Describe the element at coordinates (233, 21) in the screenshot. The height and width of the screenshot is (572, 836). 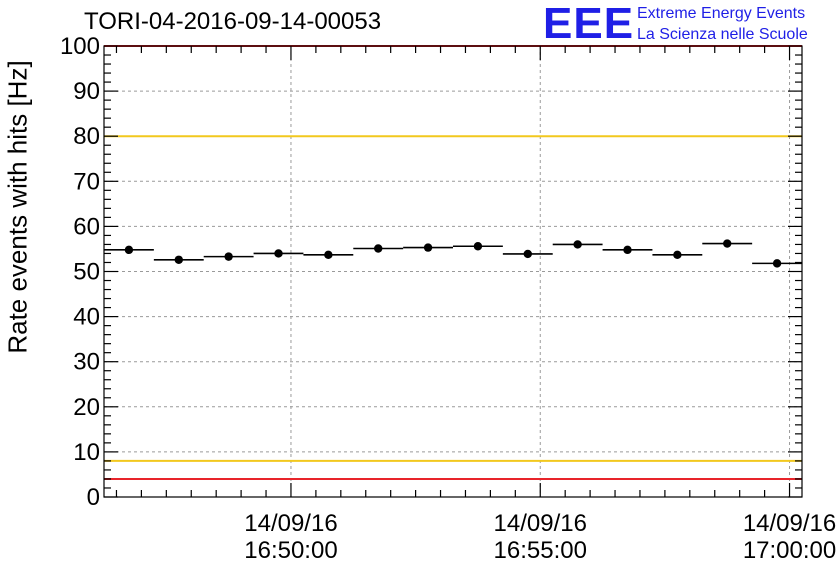
I see `chart-title: TORI-04-2016-09-14-00053` at that location.